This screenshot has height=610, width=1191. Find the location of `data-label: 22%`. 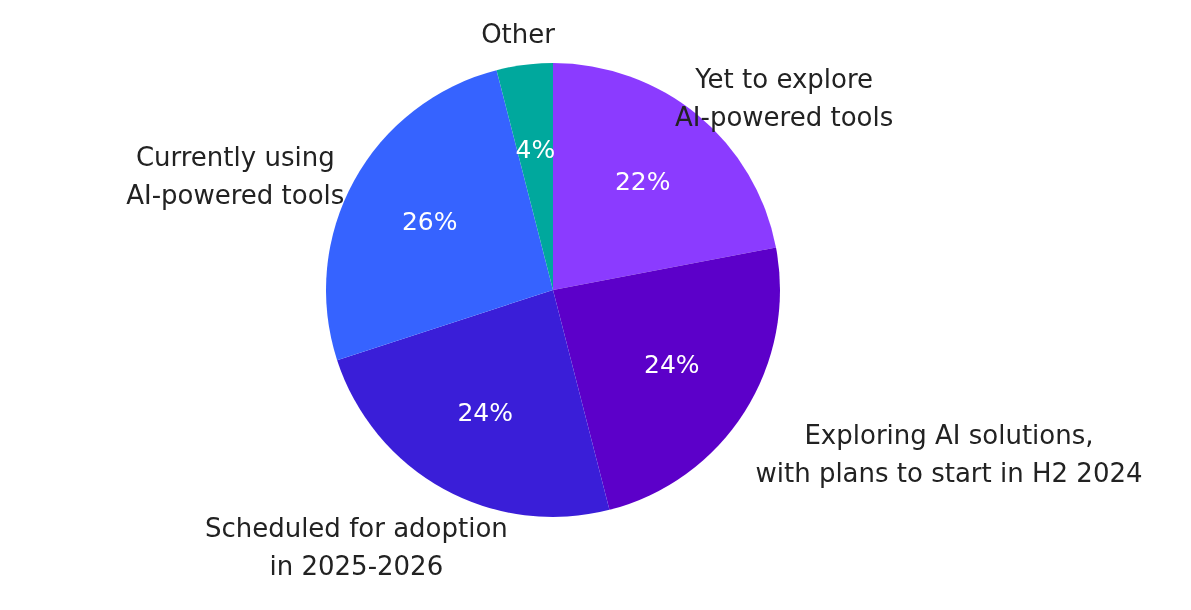

data-label: 22% is located at coordinates (642, 181).